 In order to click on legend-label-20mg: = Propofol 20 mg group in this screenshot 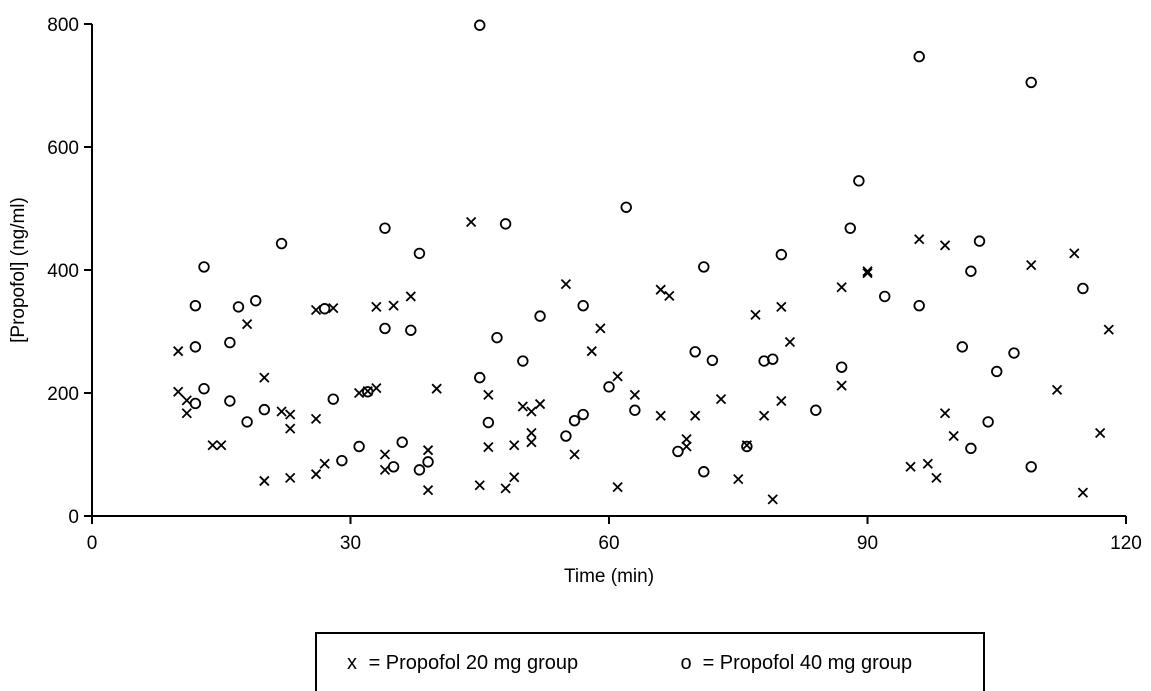, I will do `click(473, 663)`.